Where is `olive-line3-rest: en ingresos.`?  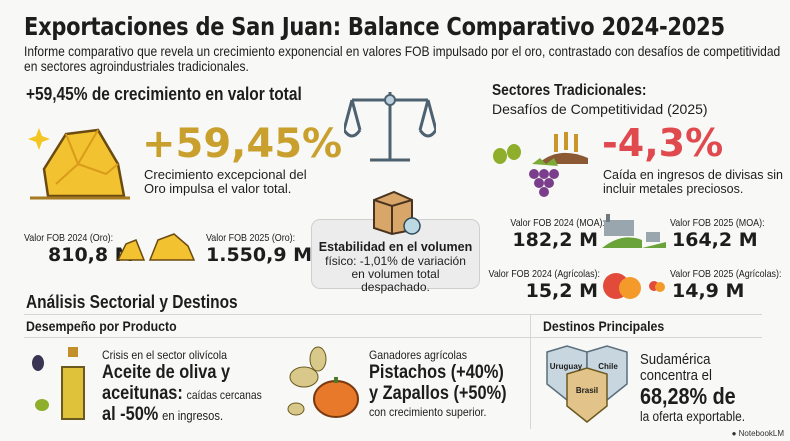
olive-line3-rest: en ingresos. is located at coordinates (193, 415).